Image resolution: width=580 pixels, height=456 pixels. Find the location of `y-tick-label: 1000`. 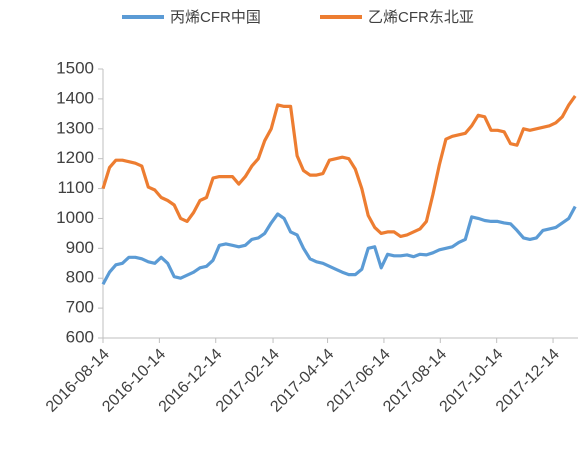

y-tick-label: 1000 is located at coordinates (75, 217).